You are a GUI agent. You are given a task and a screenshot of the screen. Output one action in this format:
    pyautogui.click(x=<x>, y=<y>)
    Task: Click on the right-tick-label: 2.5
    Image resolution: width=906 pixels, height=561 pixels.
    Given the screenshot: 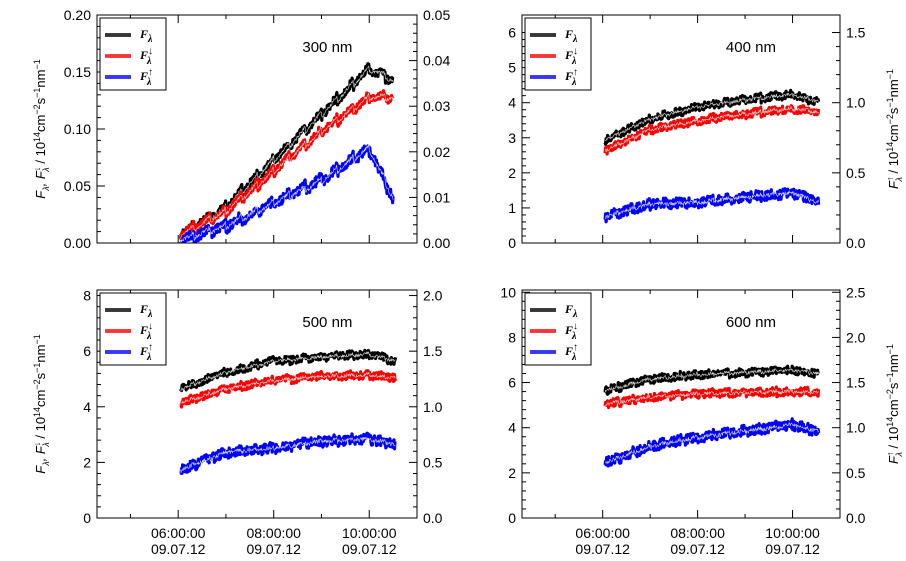 What is the action you would take?
    pyautogui.click(x=856, y=292)
    